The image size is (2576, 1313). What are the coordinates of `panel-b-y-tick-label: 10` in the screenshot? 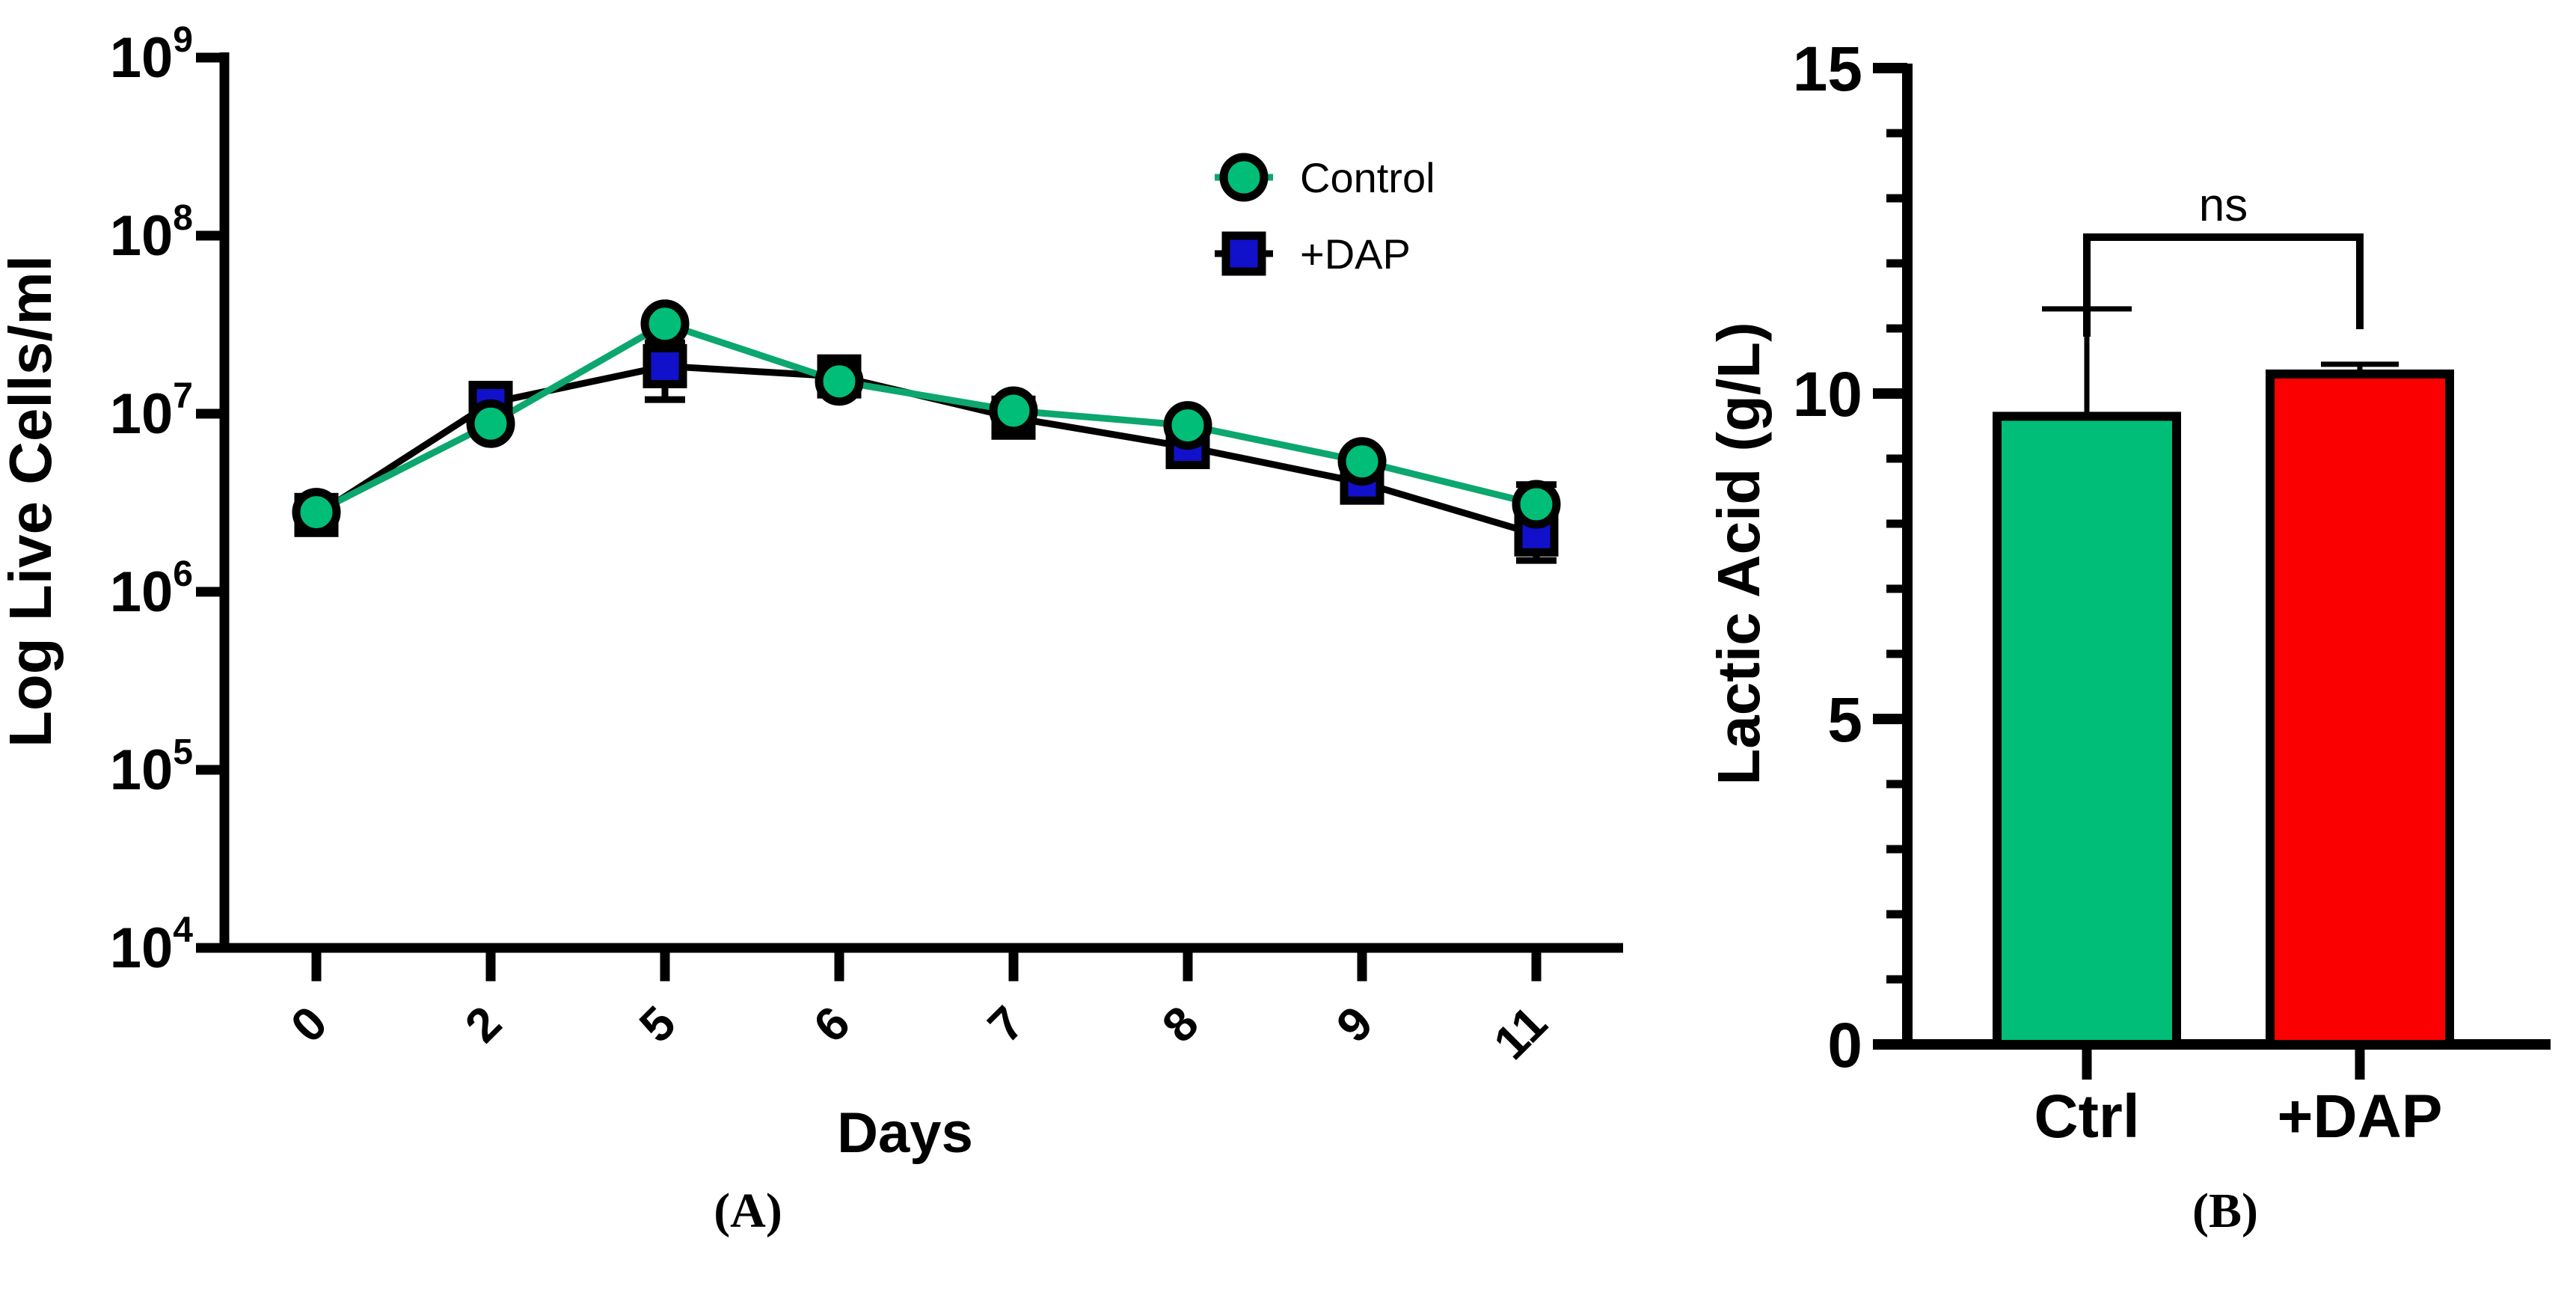 It's located at (1827, 394).